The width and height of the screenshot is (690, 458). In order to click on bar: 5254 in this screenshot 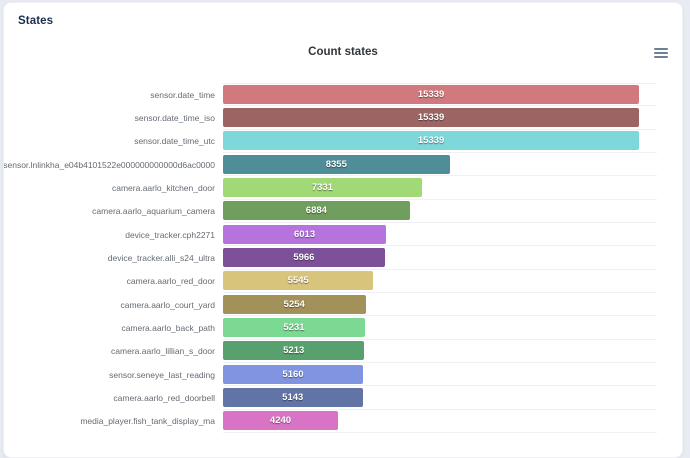, I will do `click(294, 304)`.